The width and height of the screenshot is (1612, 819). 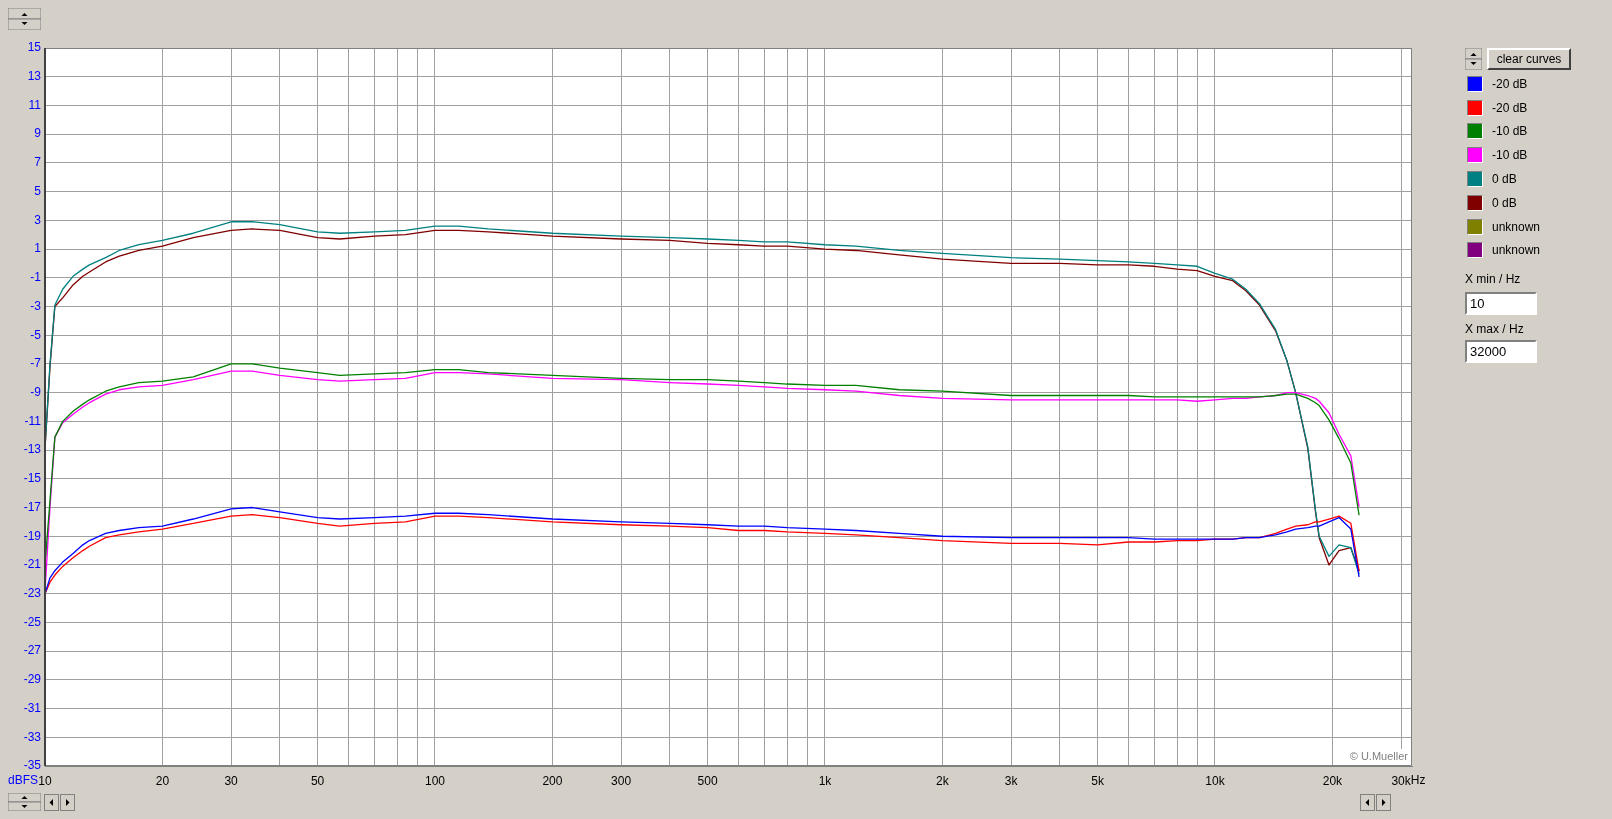 What do you see at coordinates (45, 780) in the screenshot?
I see `x-tick-label: 10` at bounding box center [45, 780].